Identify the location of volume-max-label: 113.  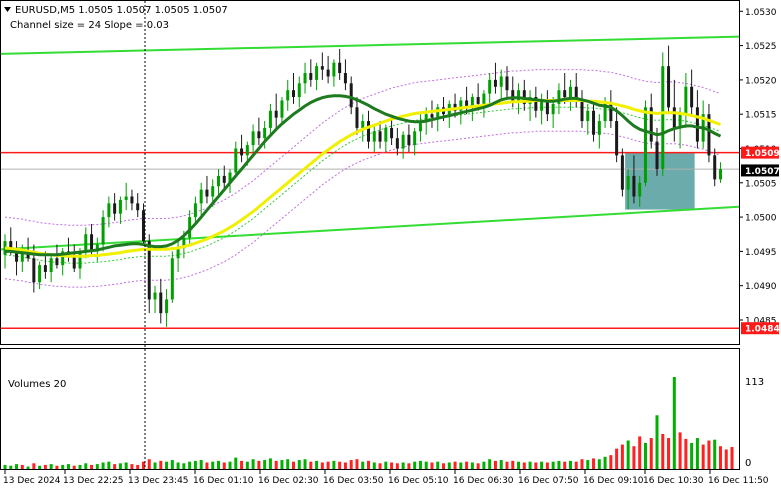
(754, 382).